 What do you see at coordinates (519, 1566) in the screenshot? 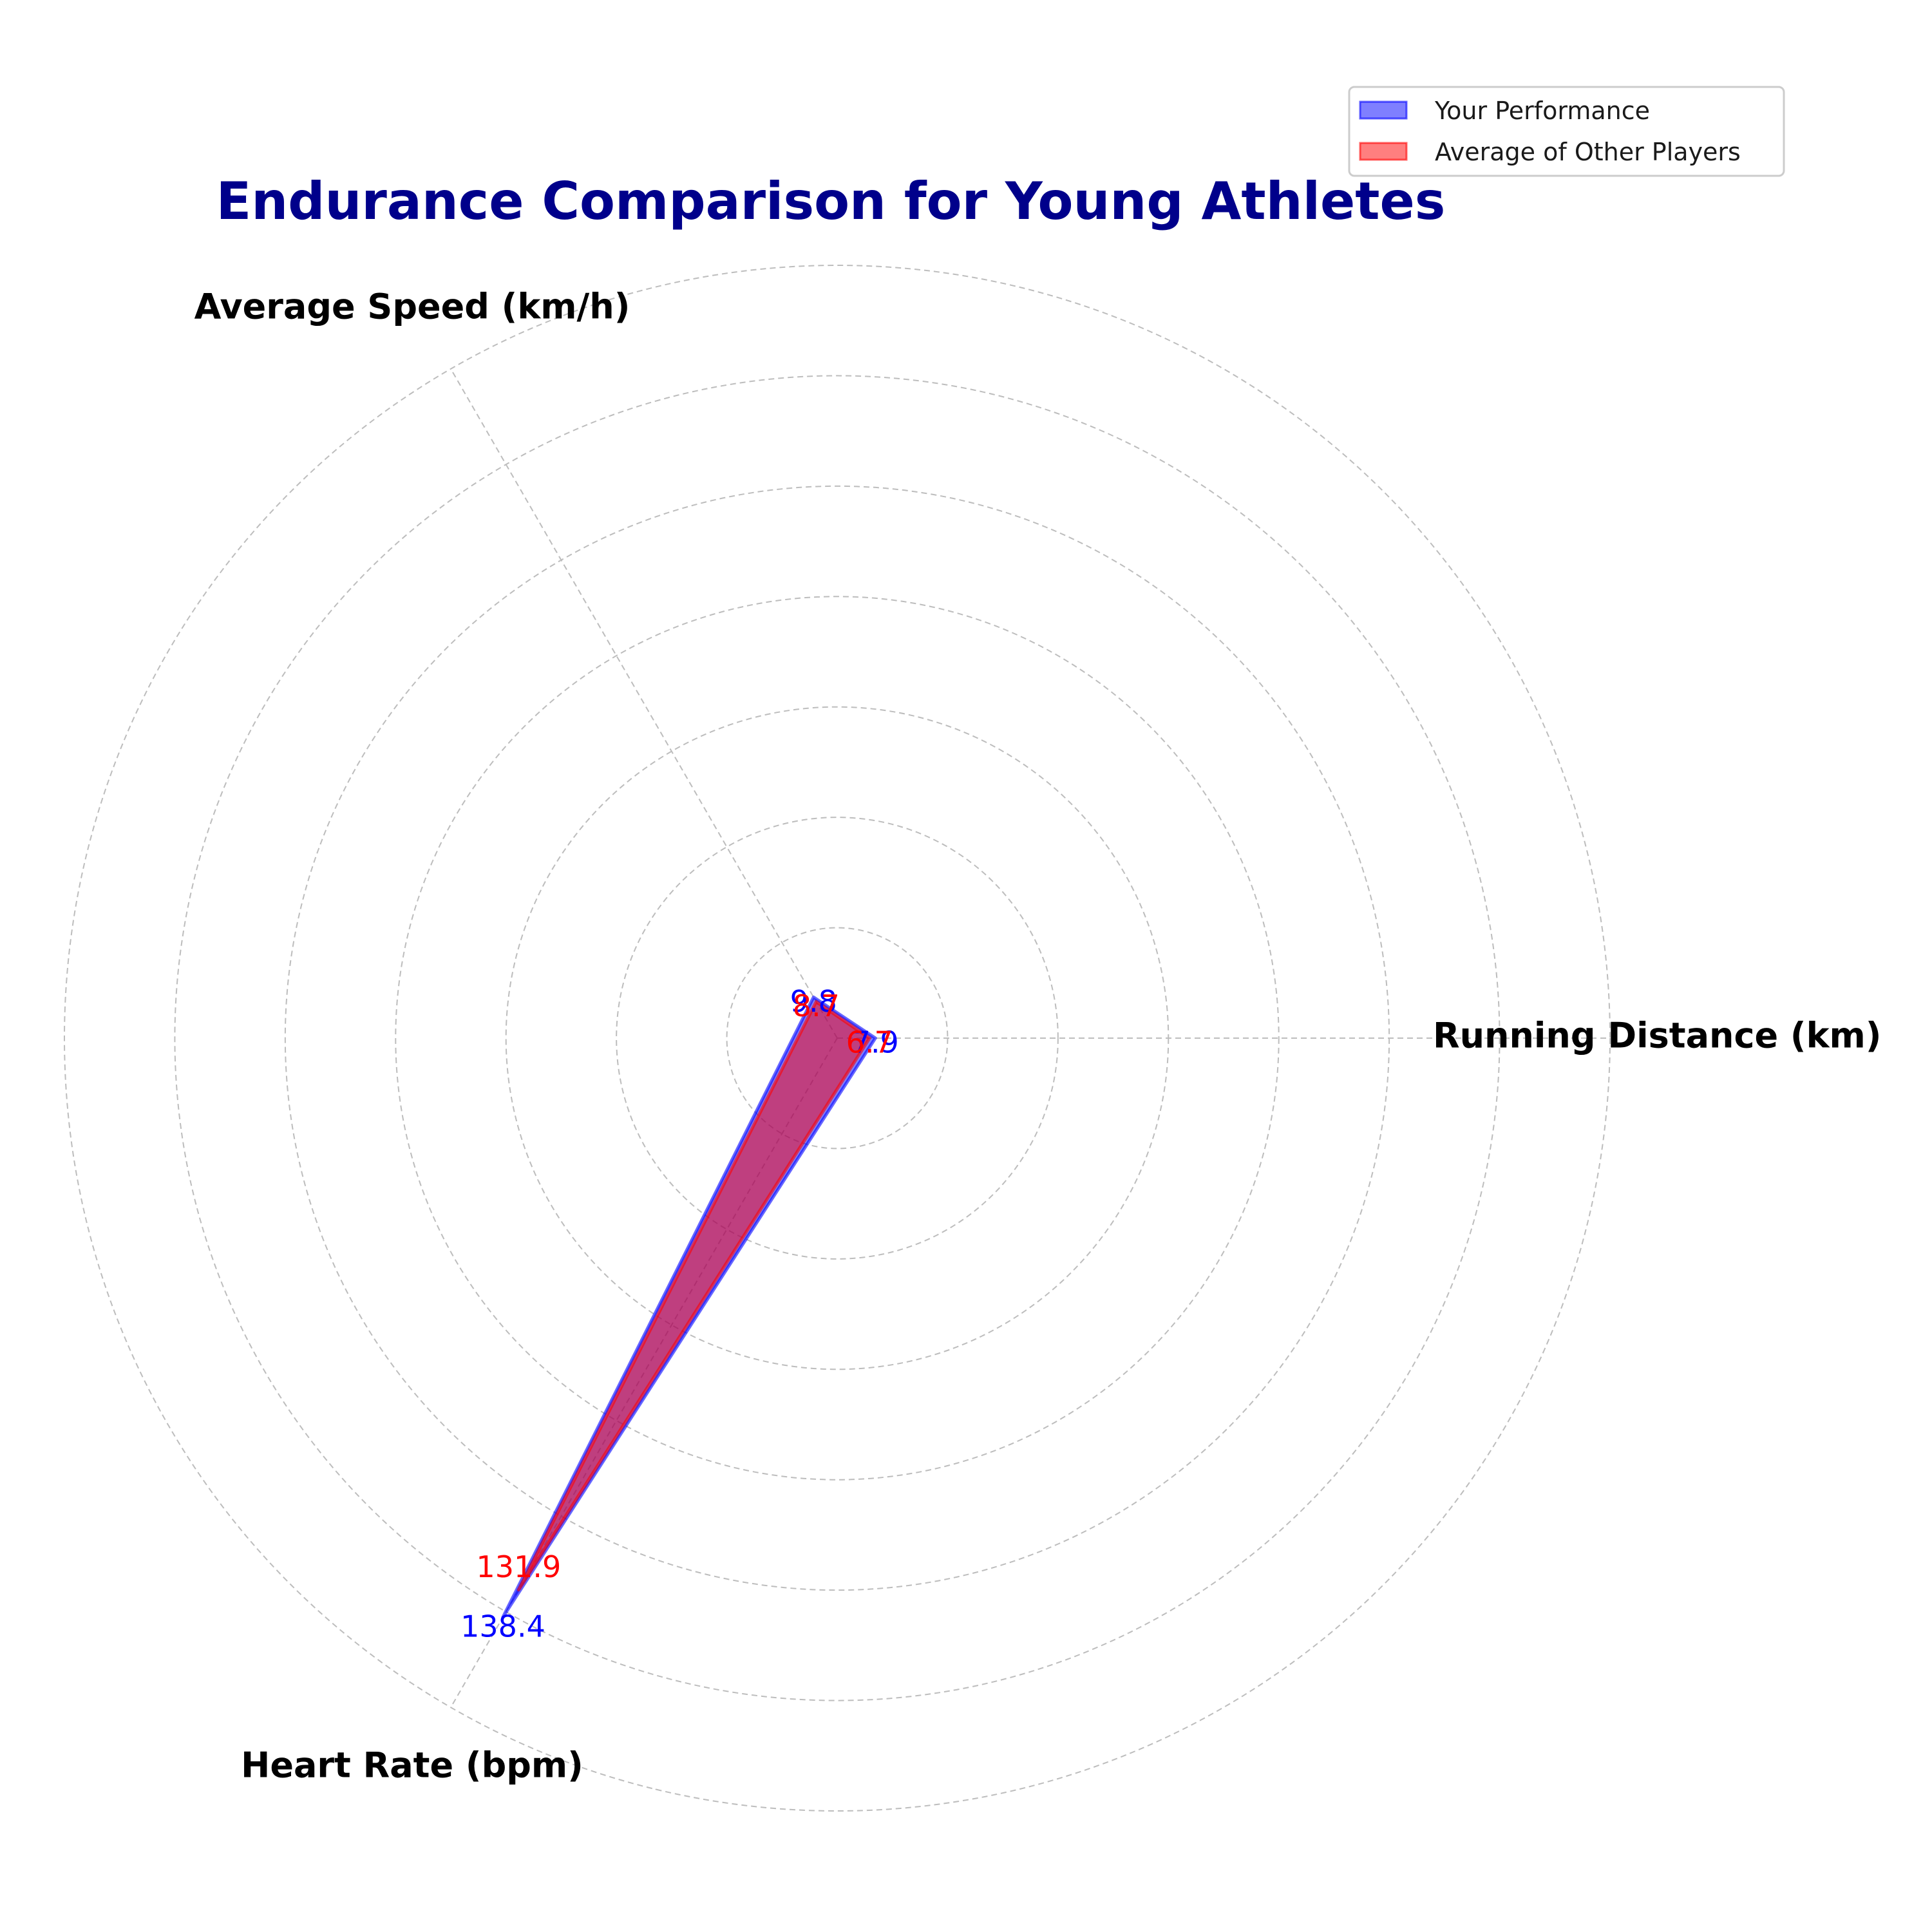
I see `value-label: 131.9` at bounding box center [519, 1566].